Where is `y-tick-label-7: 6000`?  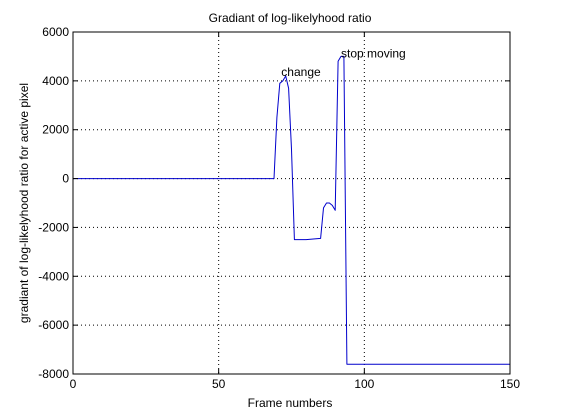
y-tick-label-7: 6000 is located at coordinates (55, 32).